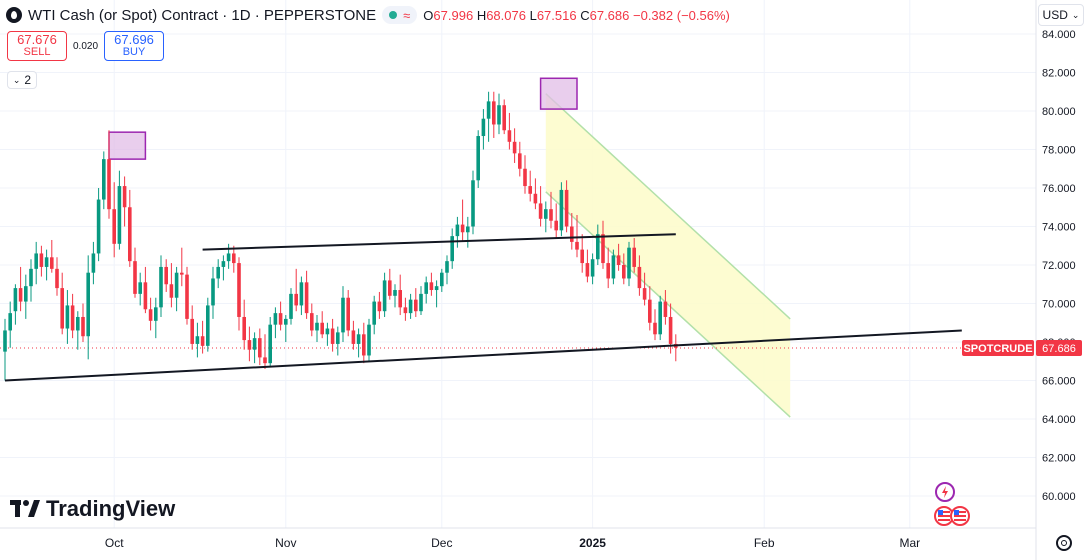 Image resolution: width=1092 pixels, height=560 pixels. I want to click on settings-icon, so click(1064, 543).